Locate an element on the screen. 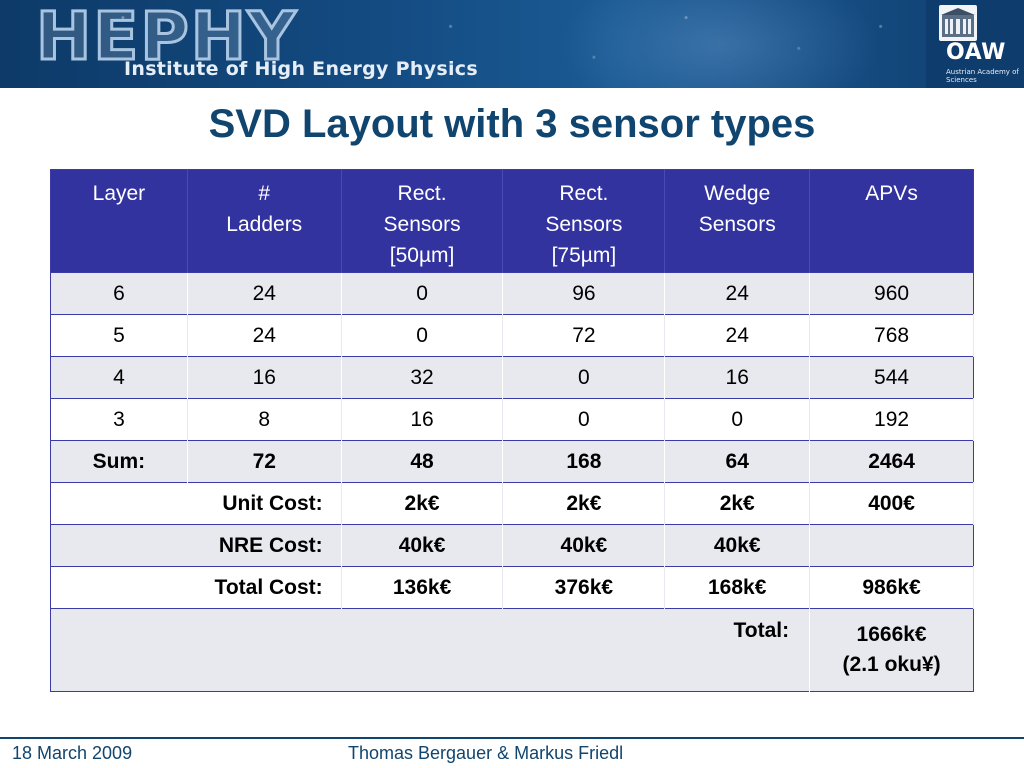 The width and height of the screenshot is (1024, 768). cell-apvs: 544 is located at coordinates (891, 377).